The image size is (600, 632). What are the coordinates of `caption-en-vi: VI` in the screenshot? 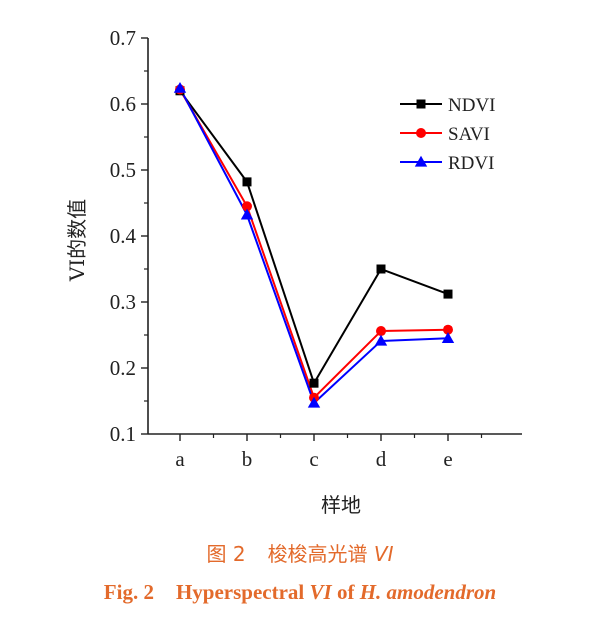 It's located at (320, 592).